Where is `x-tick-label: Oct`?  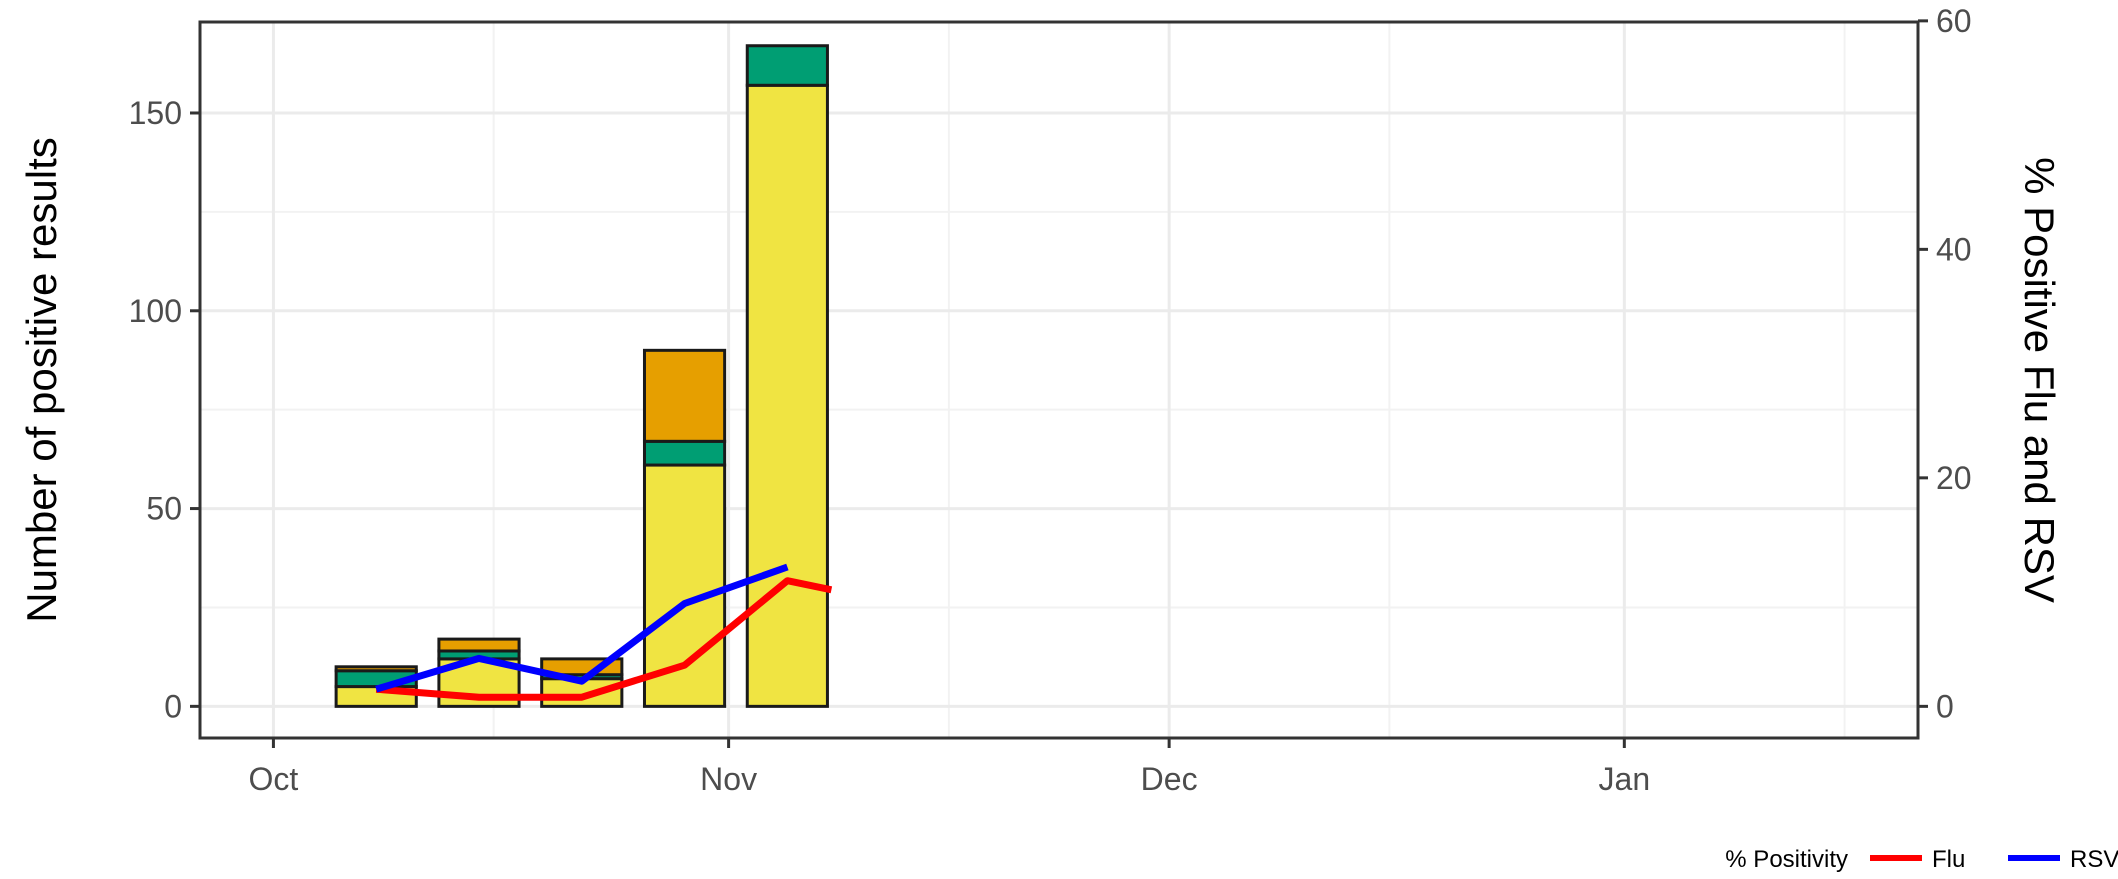
x-tick-label: Oct is located at coordinates (274, 779).